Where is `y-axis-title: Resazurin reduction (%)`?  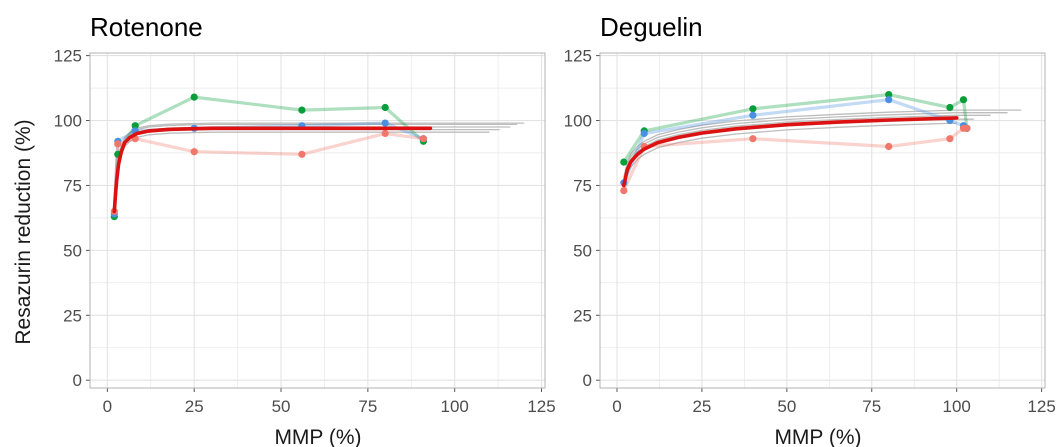 y-axis-title: Resazurin reduction (%) is located at coordinates (23, 231).